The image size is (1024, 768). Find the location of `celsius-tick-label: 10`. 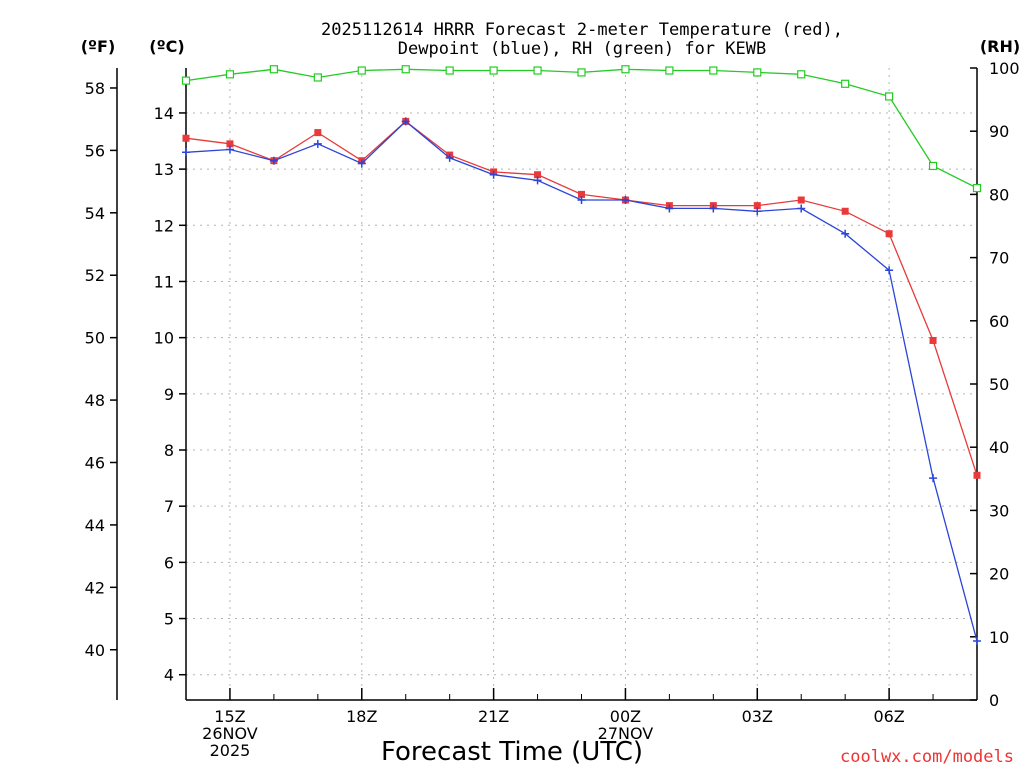

celsius-tick-label: 10 is located at coordinates (164, 338).